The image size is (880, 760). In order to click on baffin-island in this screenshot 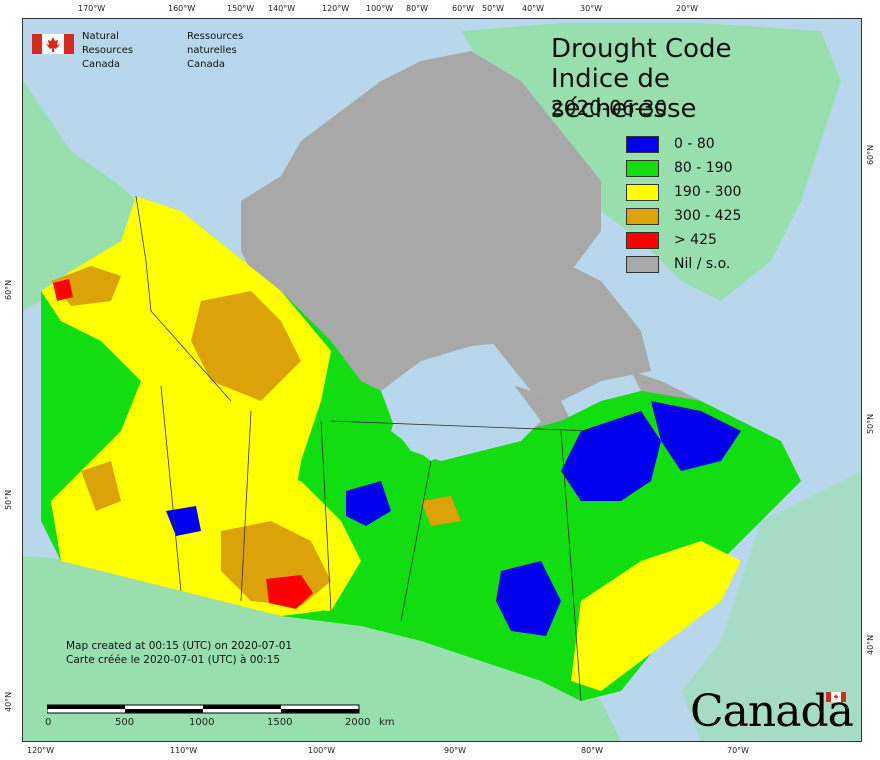, I will do `click(556, 326)`.